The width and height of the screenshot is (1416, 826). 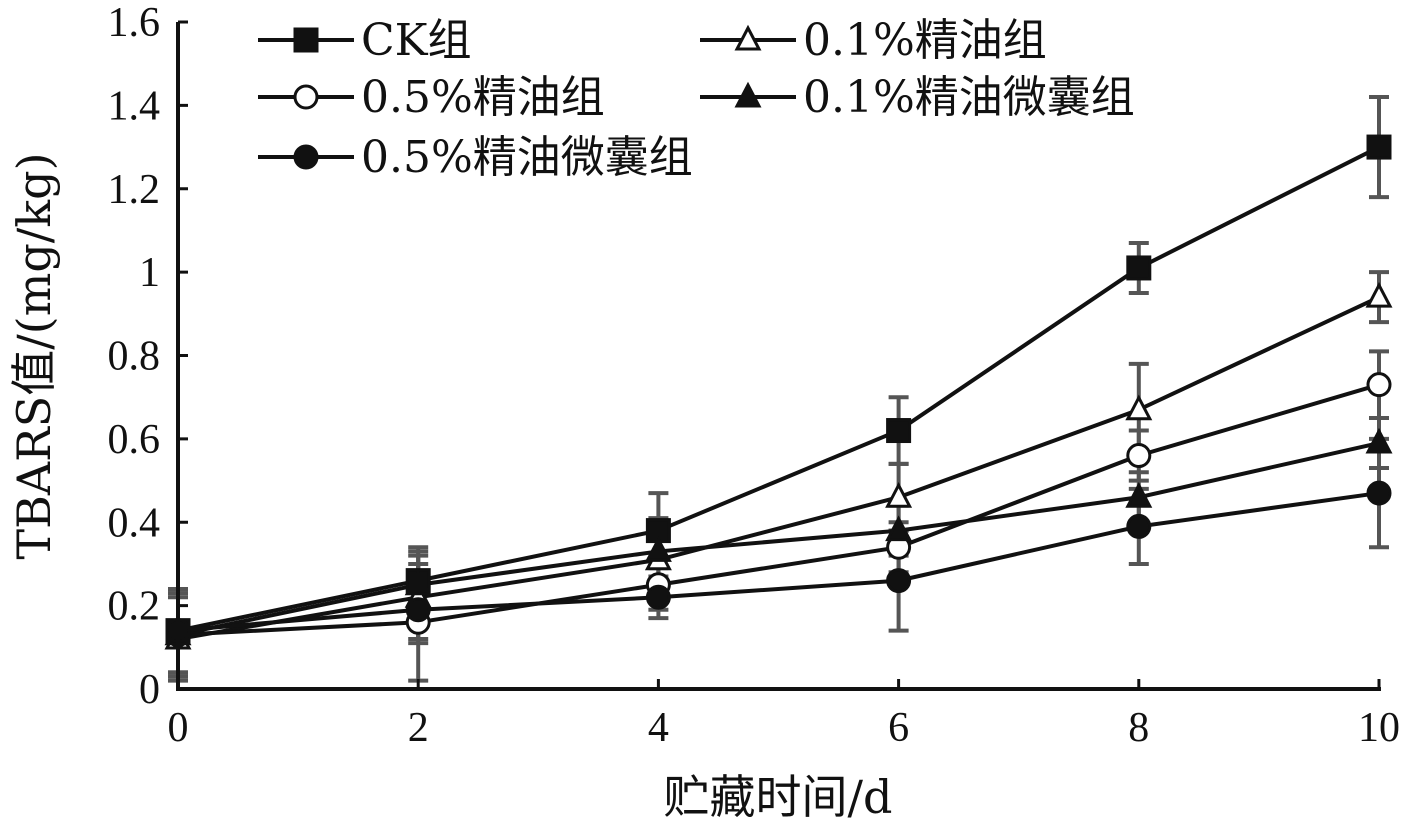 I want to click on legend-label: CK组, so click(x=416, y=40).